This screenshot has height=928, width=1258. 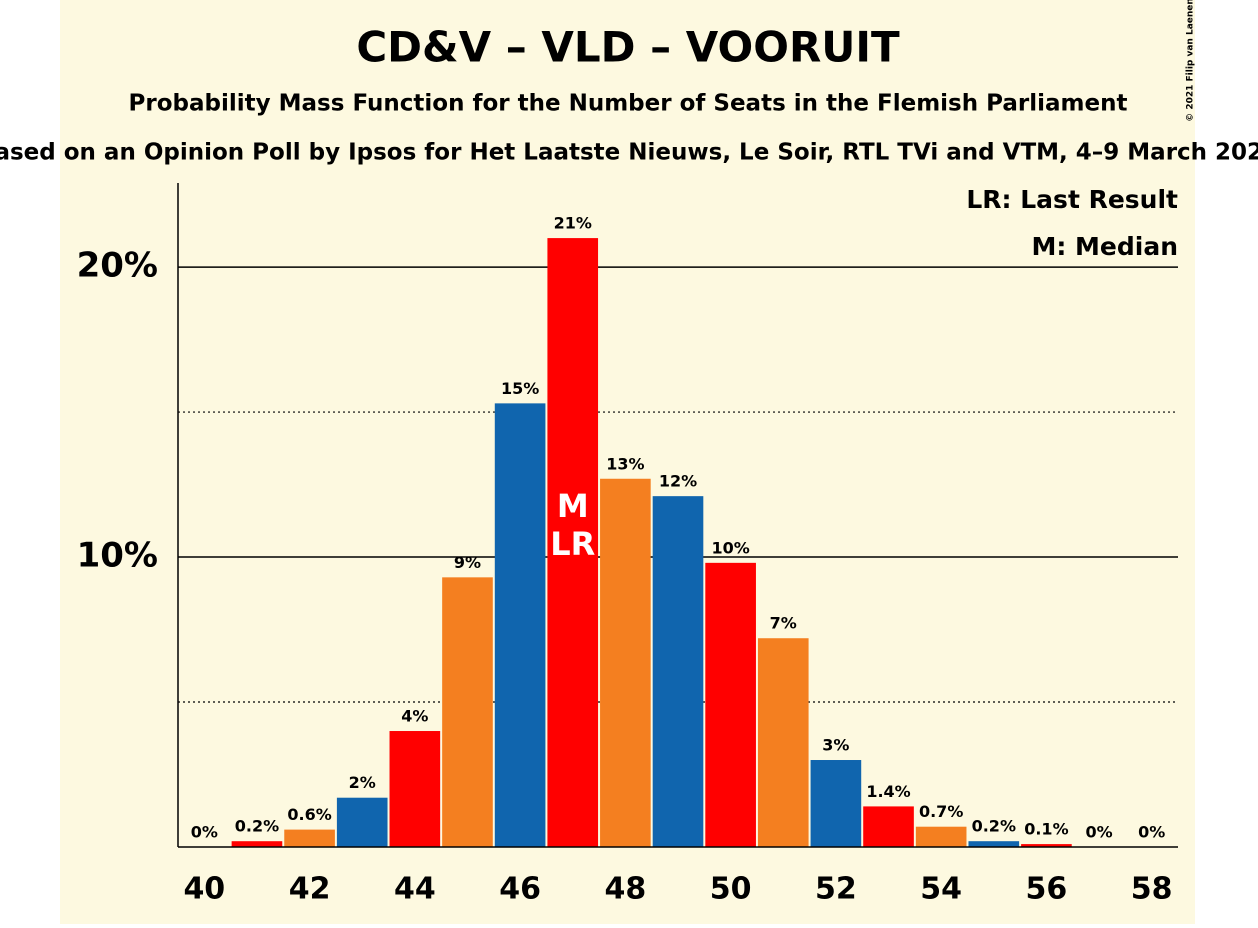 I want to click on x-tick-label: 48, so click(x=625, y=889).